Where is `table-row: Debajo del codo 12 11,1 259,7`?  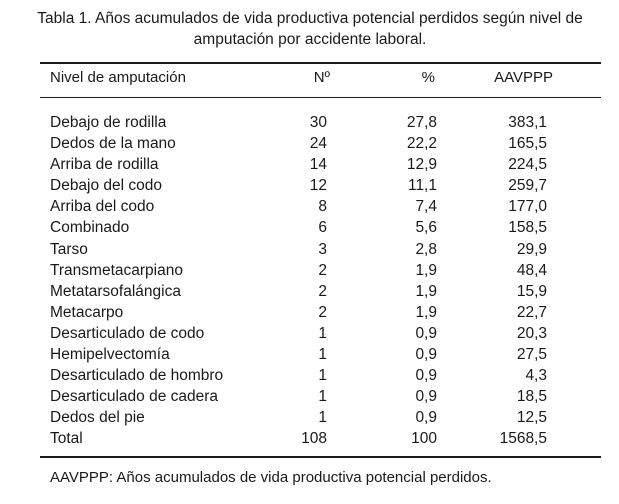 table-row: Debajo del codo 12 11,1 259,7 is located at coordinates (309, 185).